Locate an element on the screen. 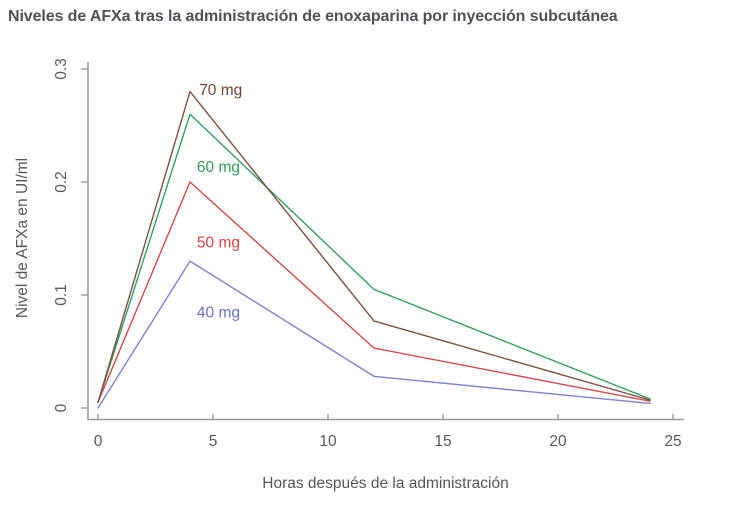 Image resolution: width=740 pixels, height=505 pixels. x-tick-label: 0 is located at coordinates (98, 441).